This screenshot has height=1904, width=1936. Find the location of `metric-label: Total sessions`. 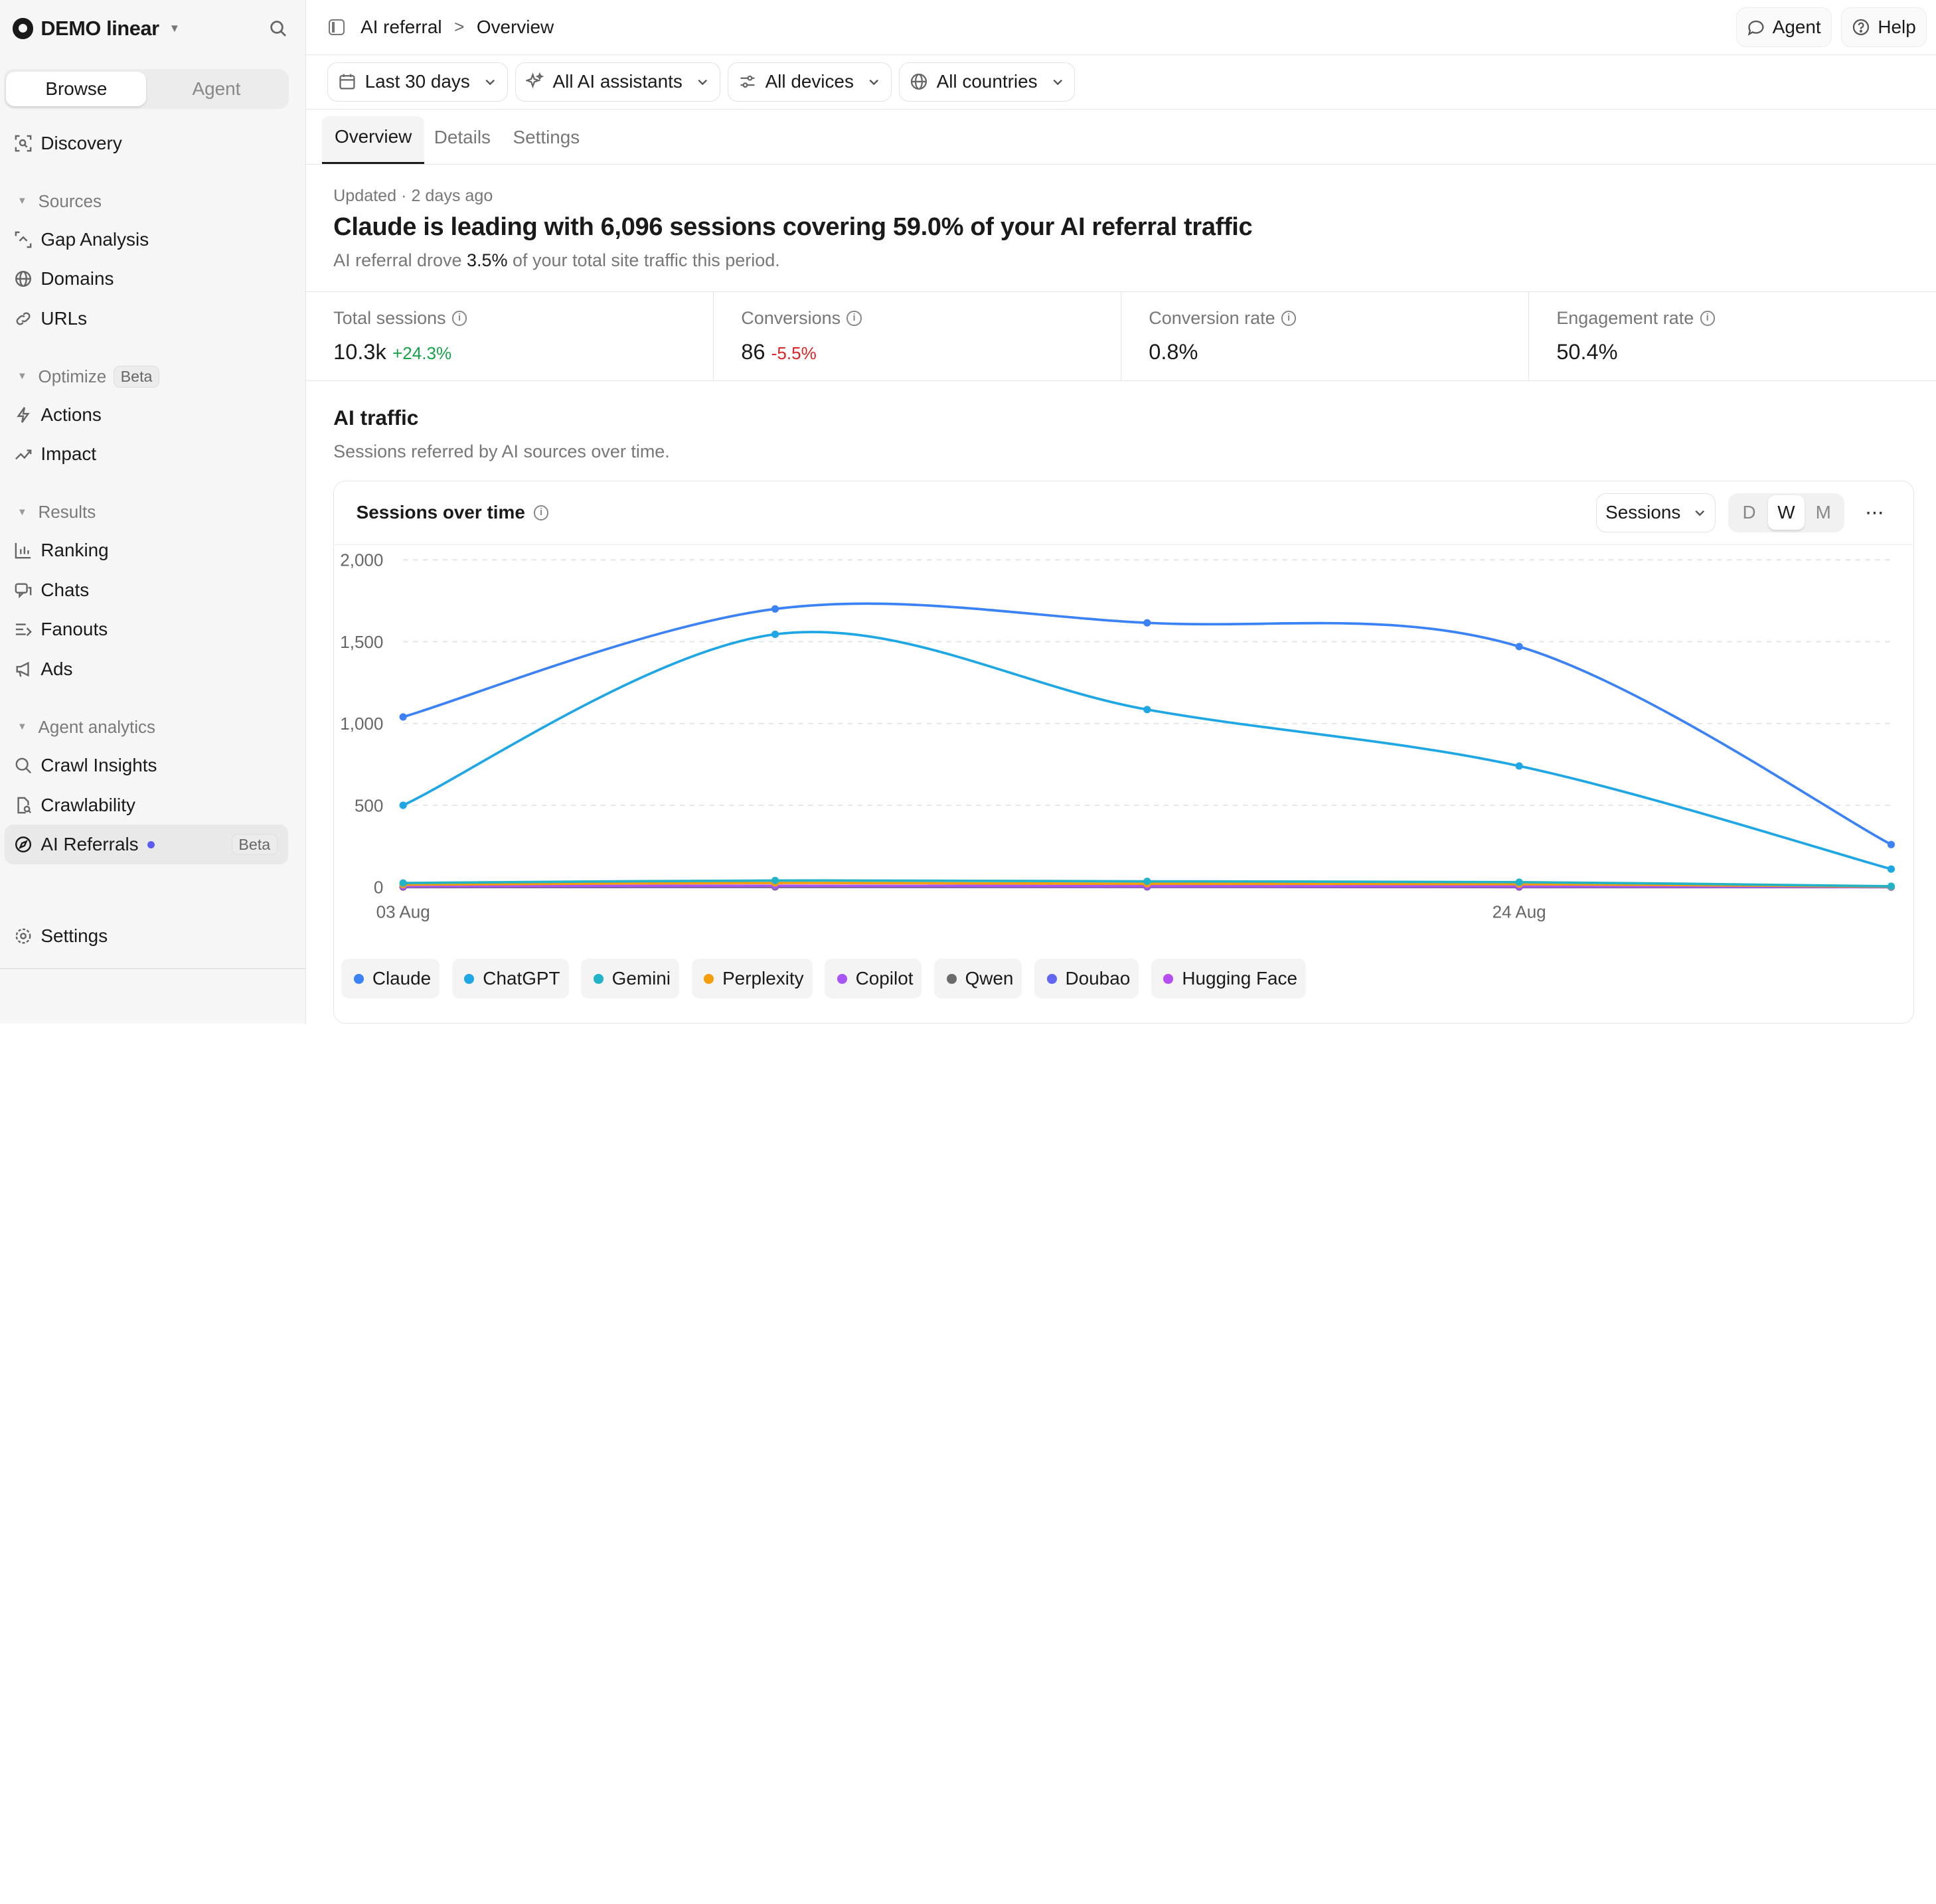

metric-label: Total sessions is located at coordinates (389, 318).